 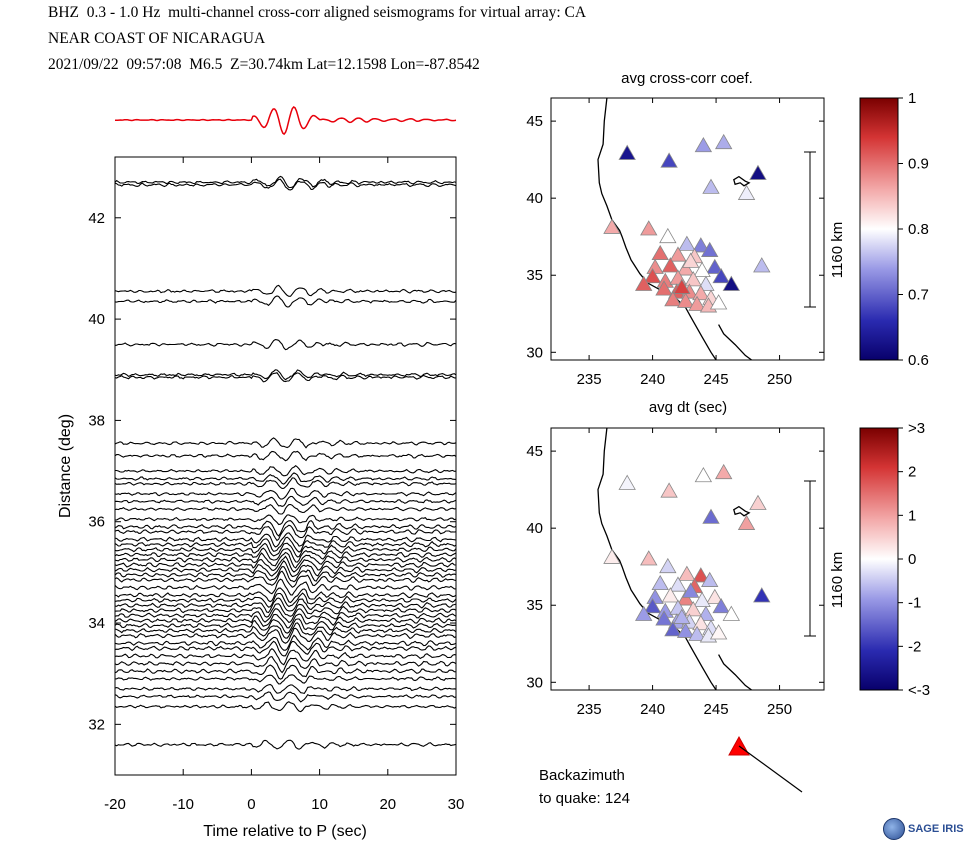 I want to click on y-tick-label: 40, so click(x=96, y=319).